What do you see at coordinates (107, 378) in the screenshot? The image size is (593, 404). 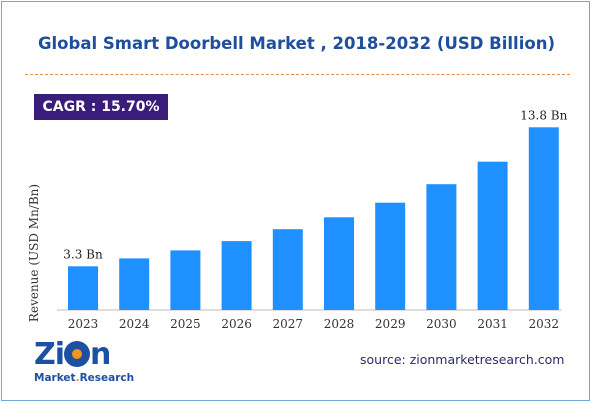 I see `logo-sub-b: Research` at bounding box center [107, 378].